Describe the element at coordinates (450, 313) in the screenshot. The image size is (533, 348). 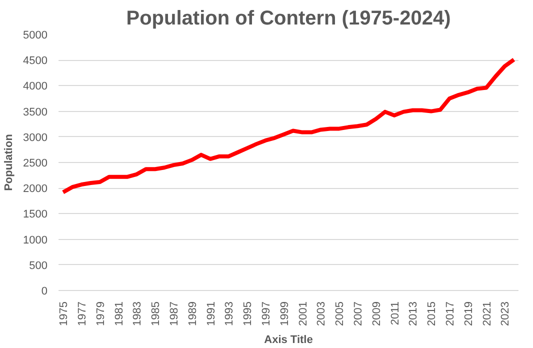
I see `x-tick-label: 2017` at that location.